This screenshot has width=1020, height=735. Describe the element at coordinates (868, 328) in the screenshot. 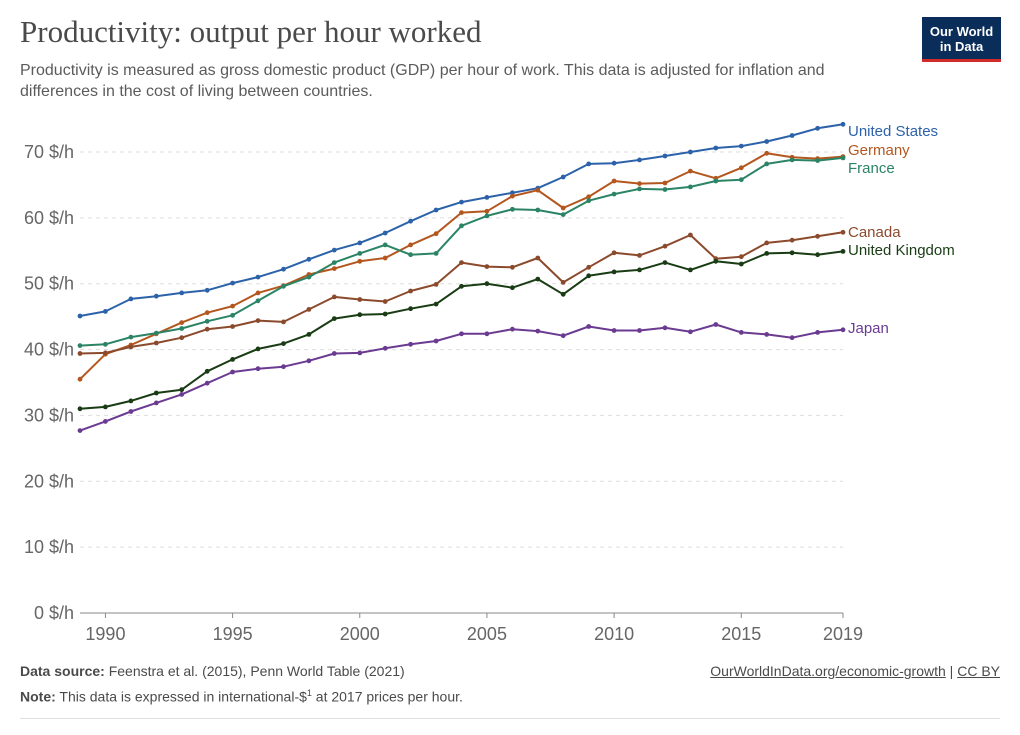

I see `series-label: Japan` at that location.